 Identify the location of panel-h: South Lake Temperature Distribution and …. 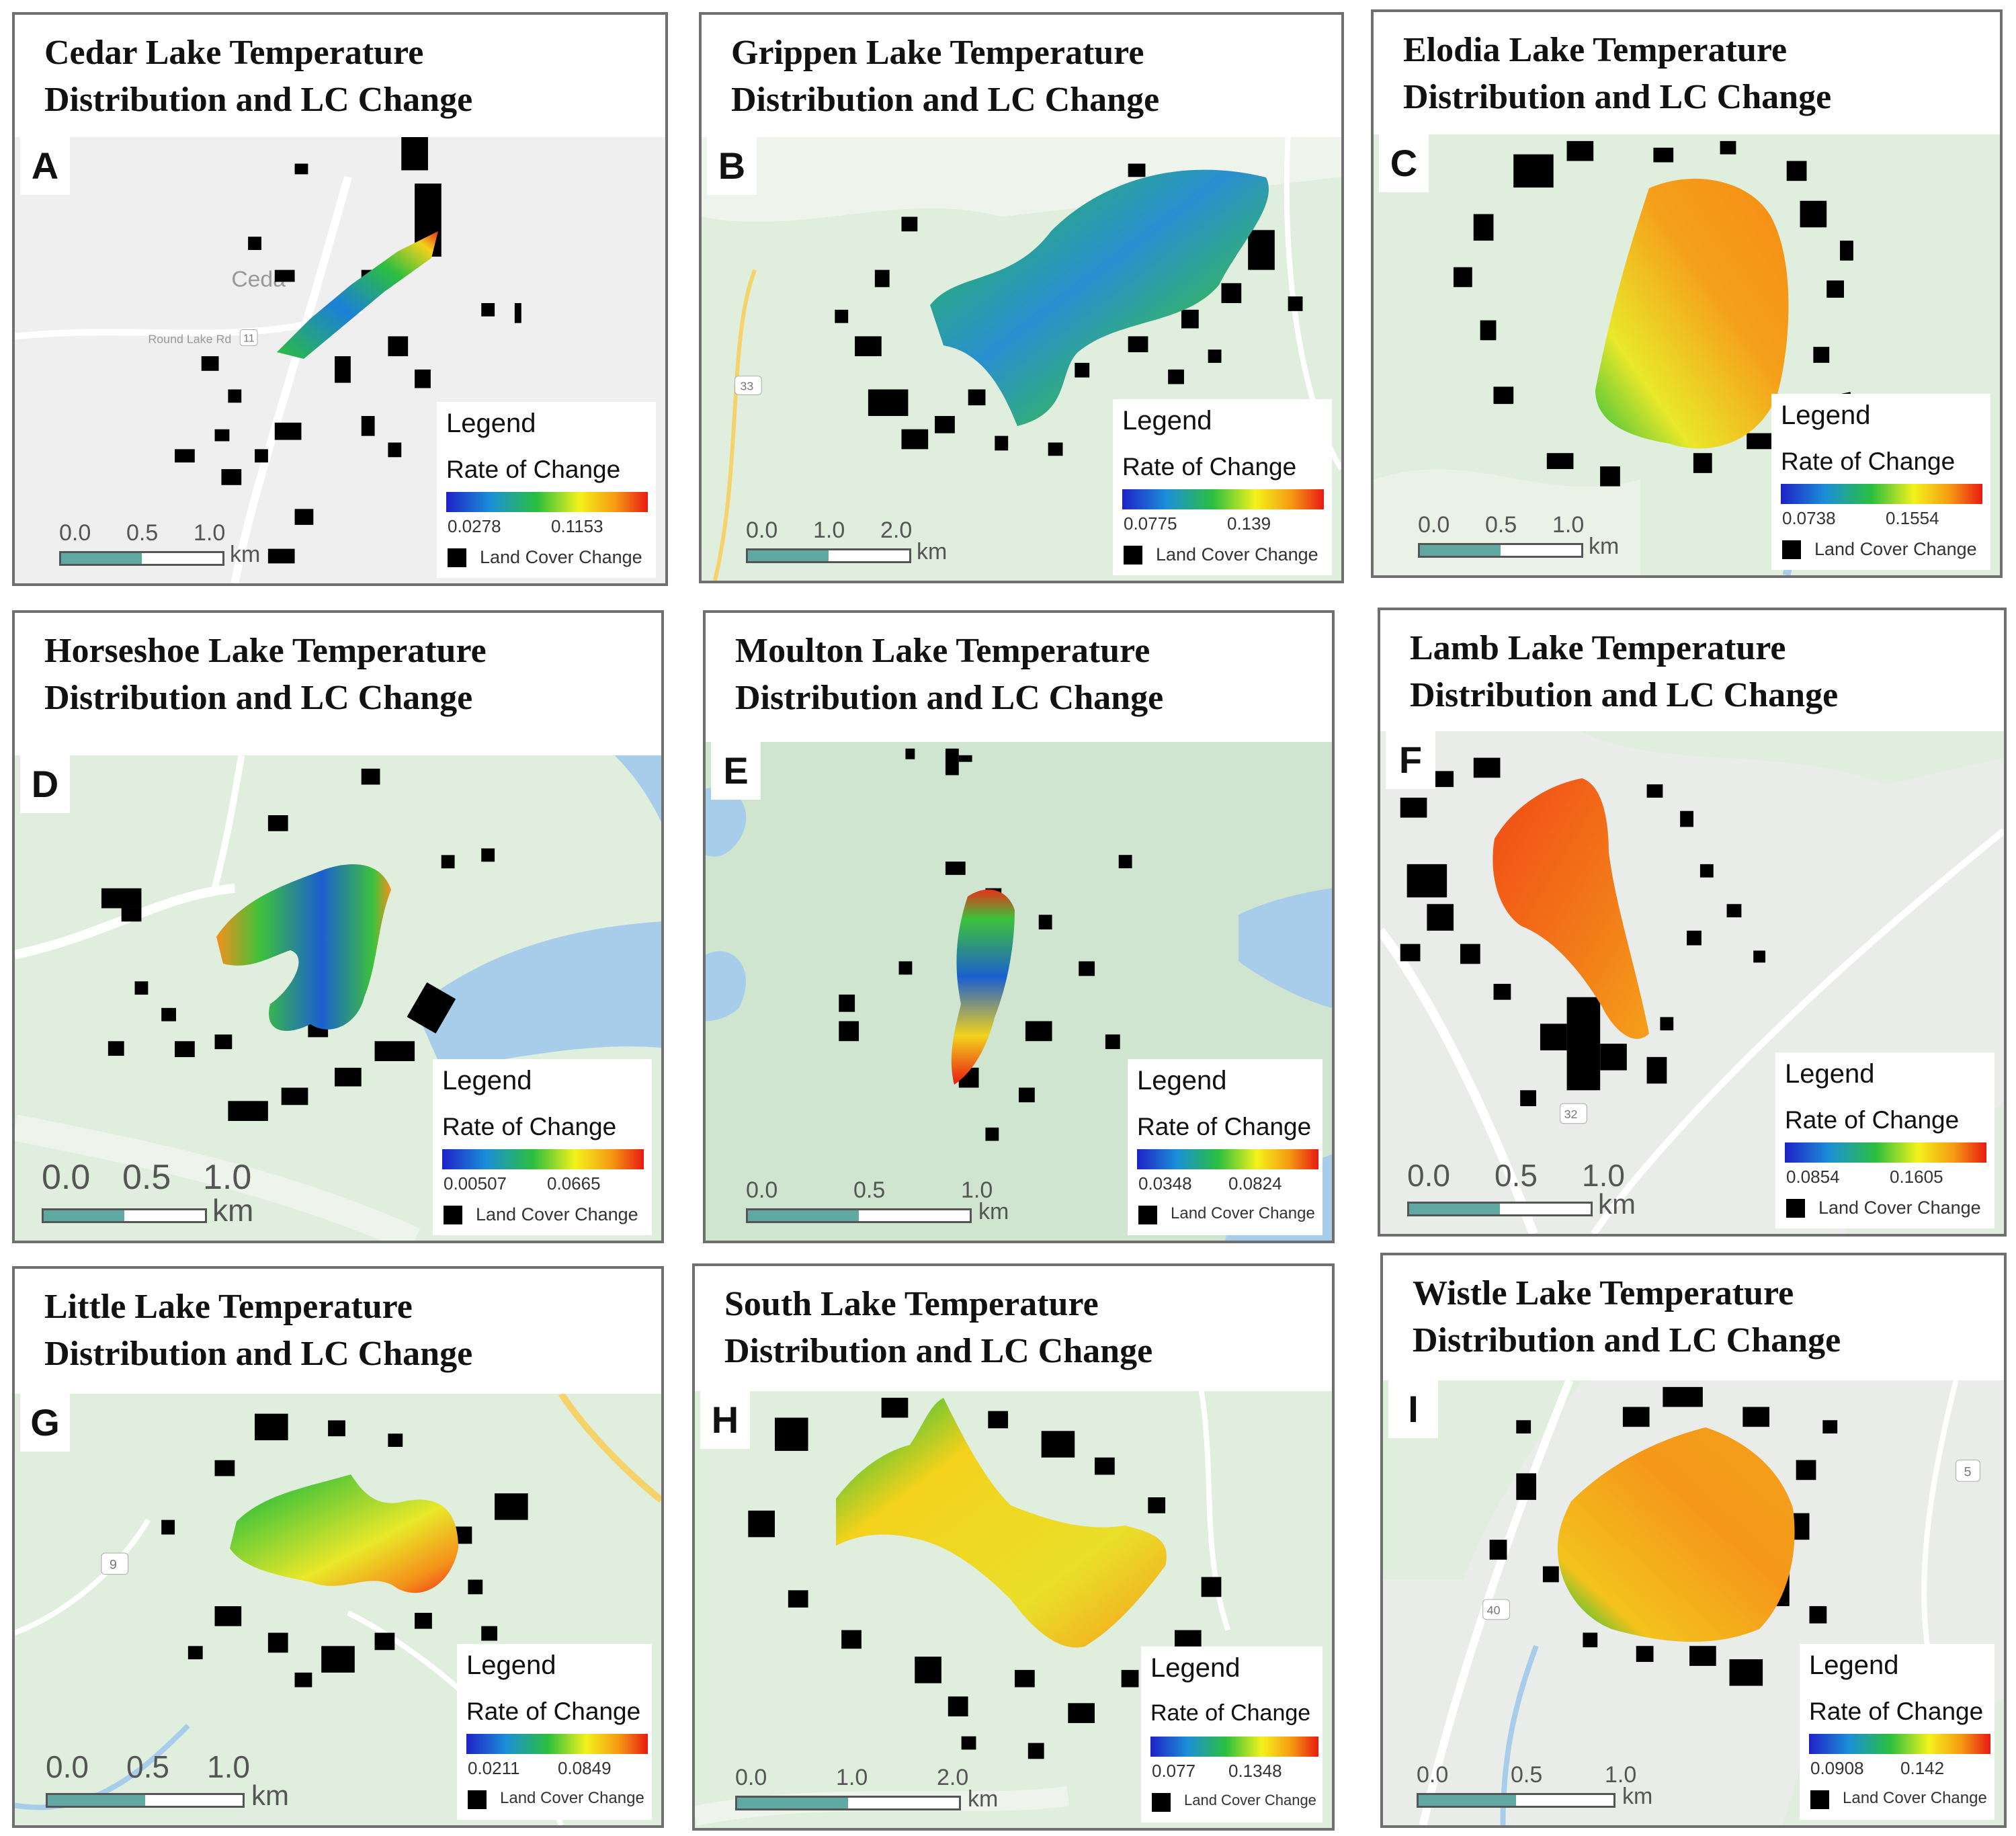
(1014, 1547).